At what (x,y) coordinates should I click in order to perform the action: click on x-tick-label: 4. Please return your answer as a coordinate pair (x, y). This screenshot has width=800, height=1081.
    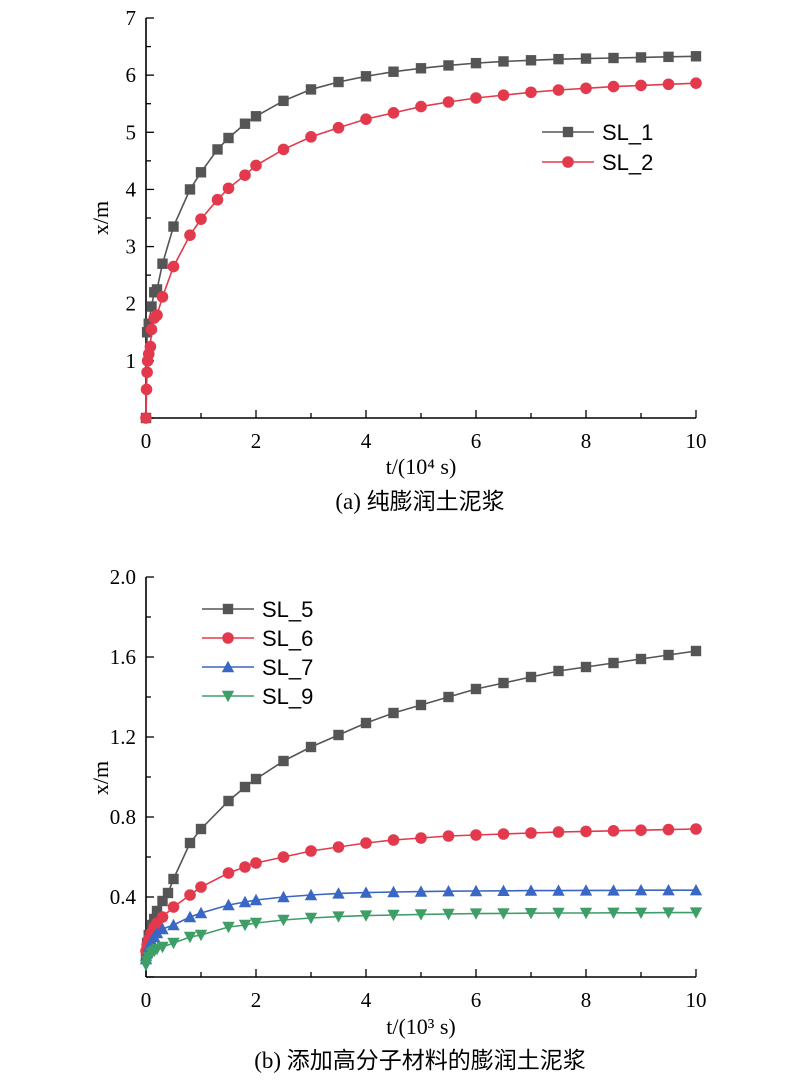
    Looking at the image, I should click on (366, 441).